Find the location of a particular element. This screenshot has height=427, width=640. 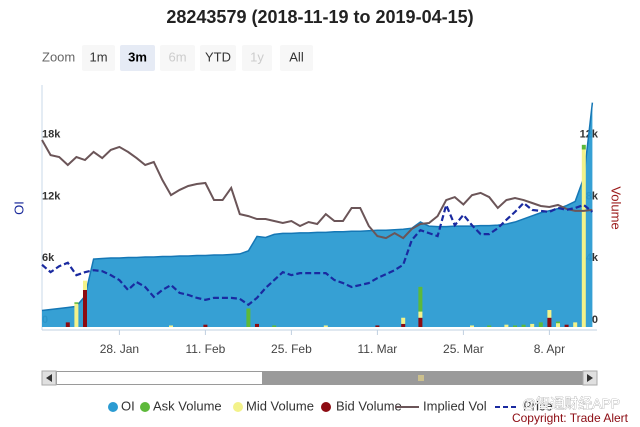

legend-label: Bid Volume is located at coordinates (369, 405).